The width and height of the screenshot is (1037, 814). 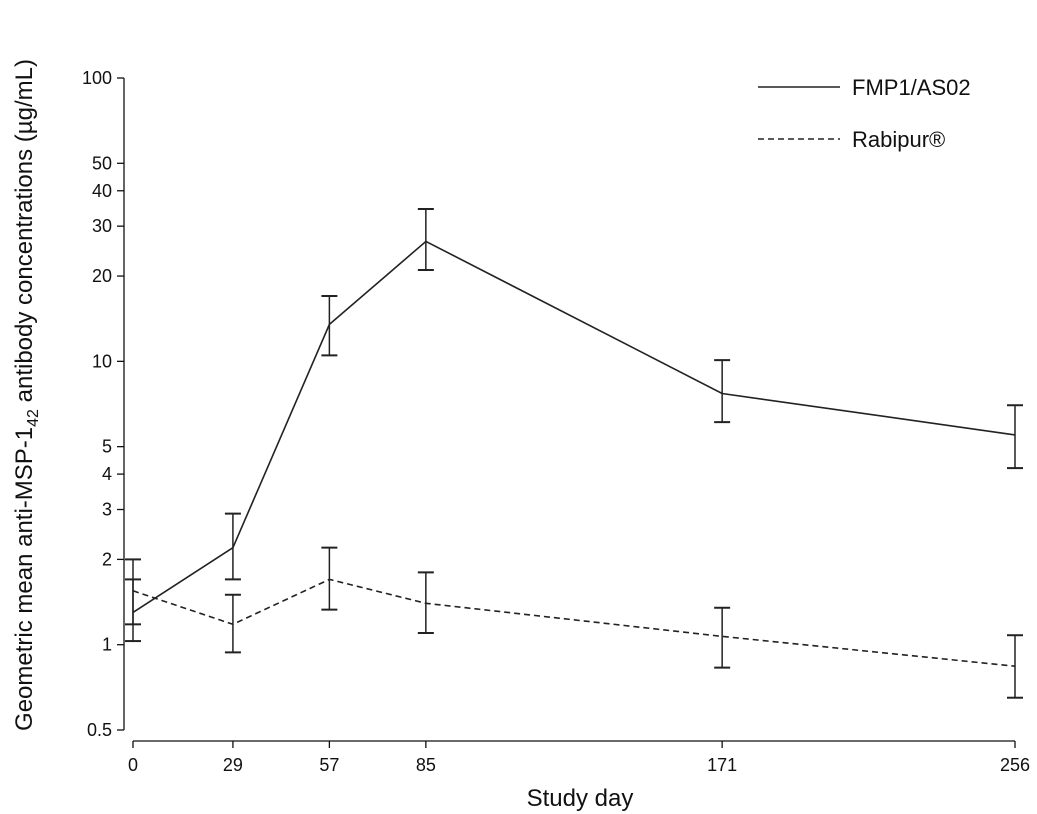 What do you see at coordinates (33, 418) in the screenshot?
I see `y-axis-title-subscript: 42` at bounding box center [33, 418].